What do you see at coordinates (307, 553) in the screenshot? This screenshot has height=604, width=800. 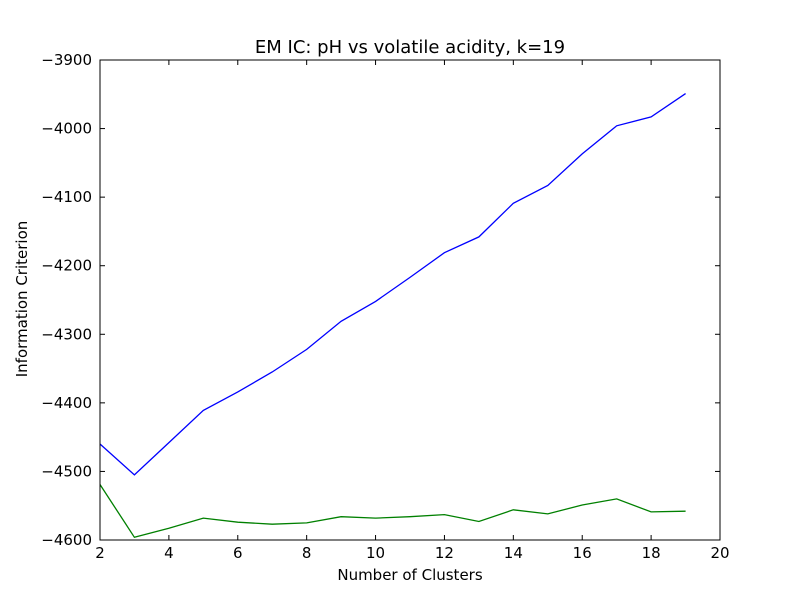 I see `x-tick-label: 8` at bounding box center [307, 553].